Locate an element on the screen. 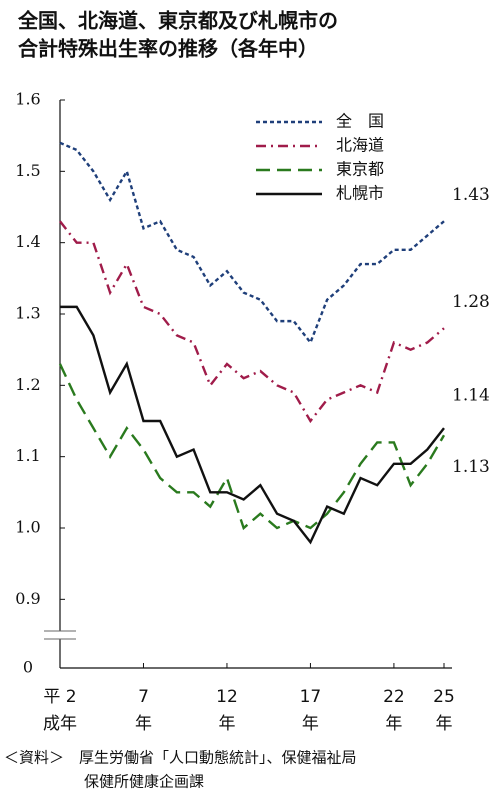 The image size is (495, 800). source-note: 保健所健康企画課 is located at coordinates (144, 782).